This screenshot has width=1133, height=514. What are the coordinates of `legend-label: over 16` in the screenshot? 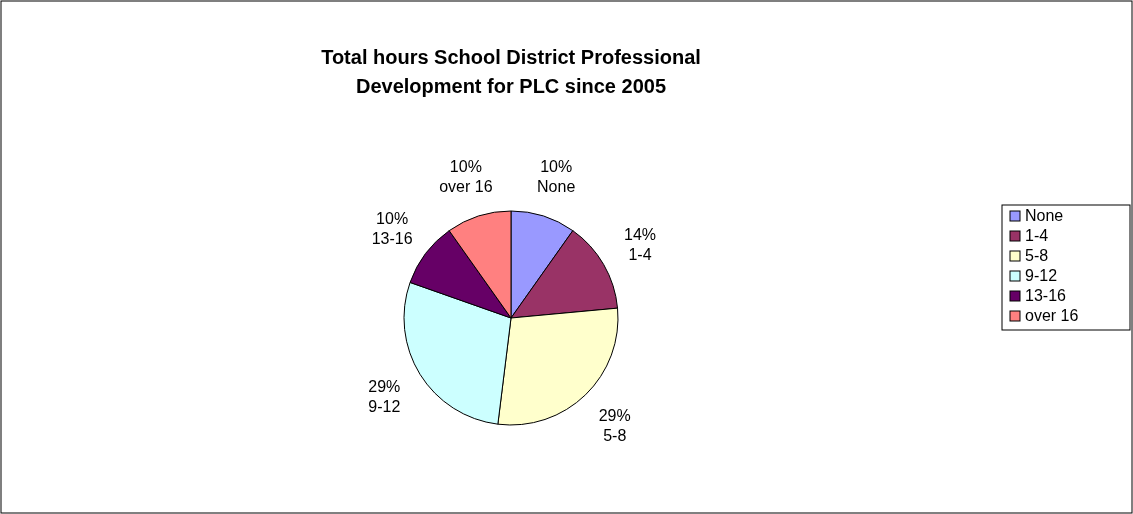 It's located at (1052, 315).